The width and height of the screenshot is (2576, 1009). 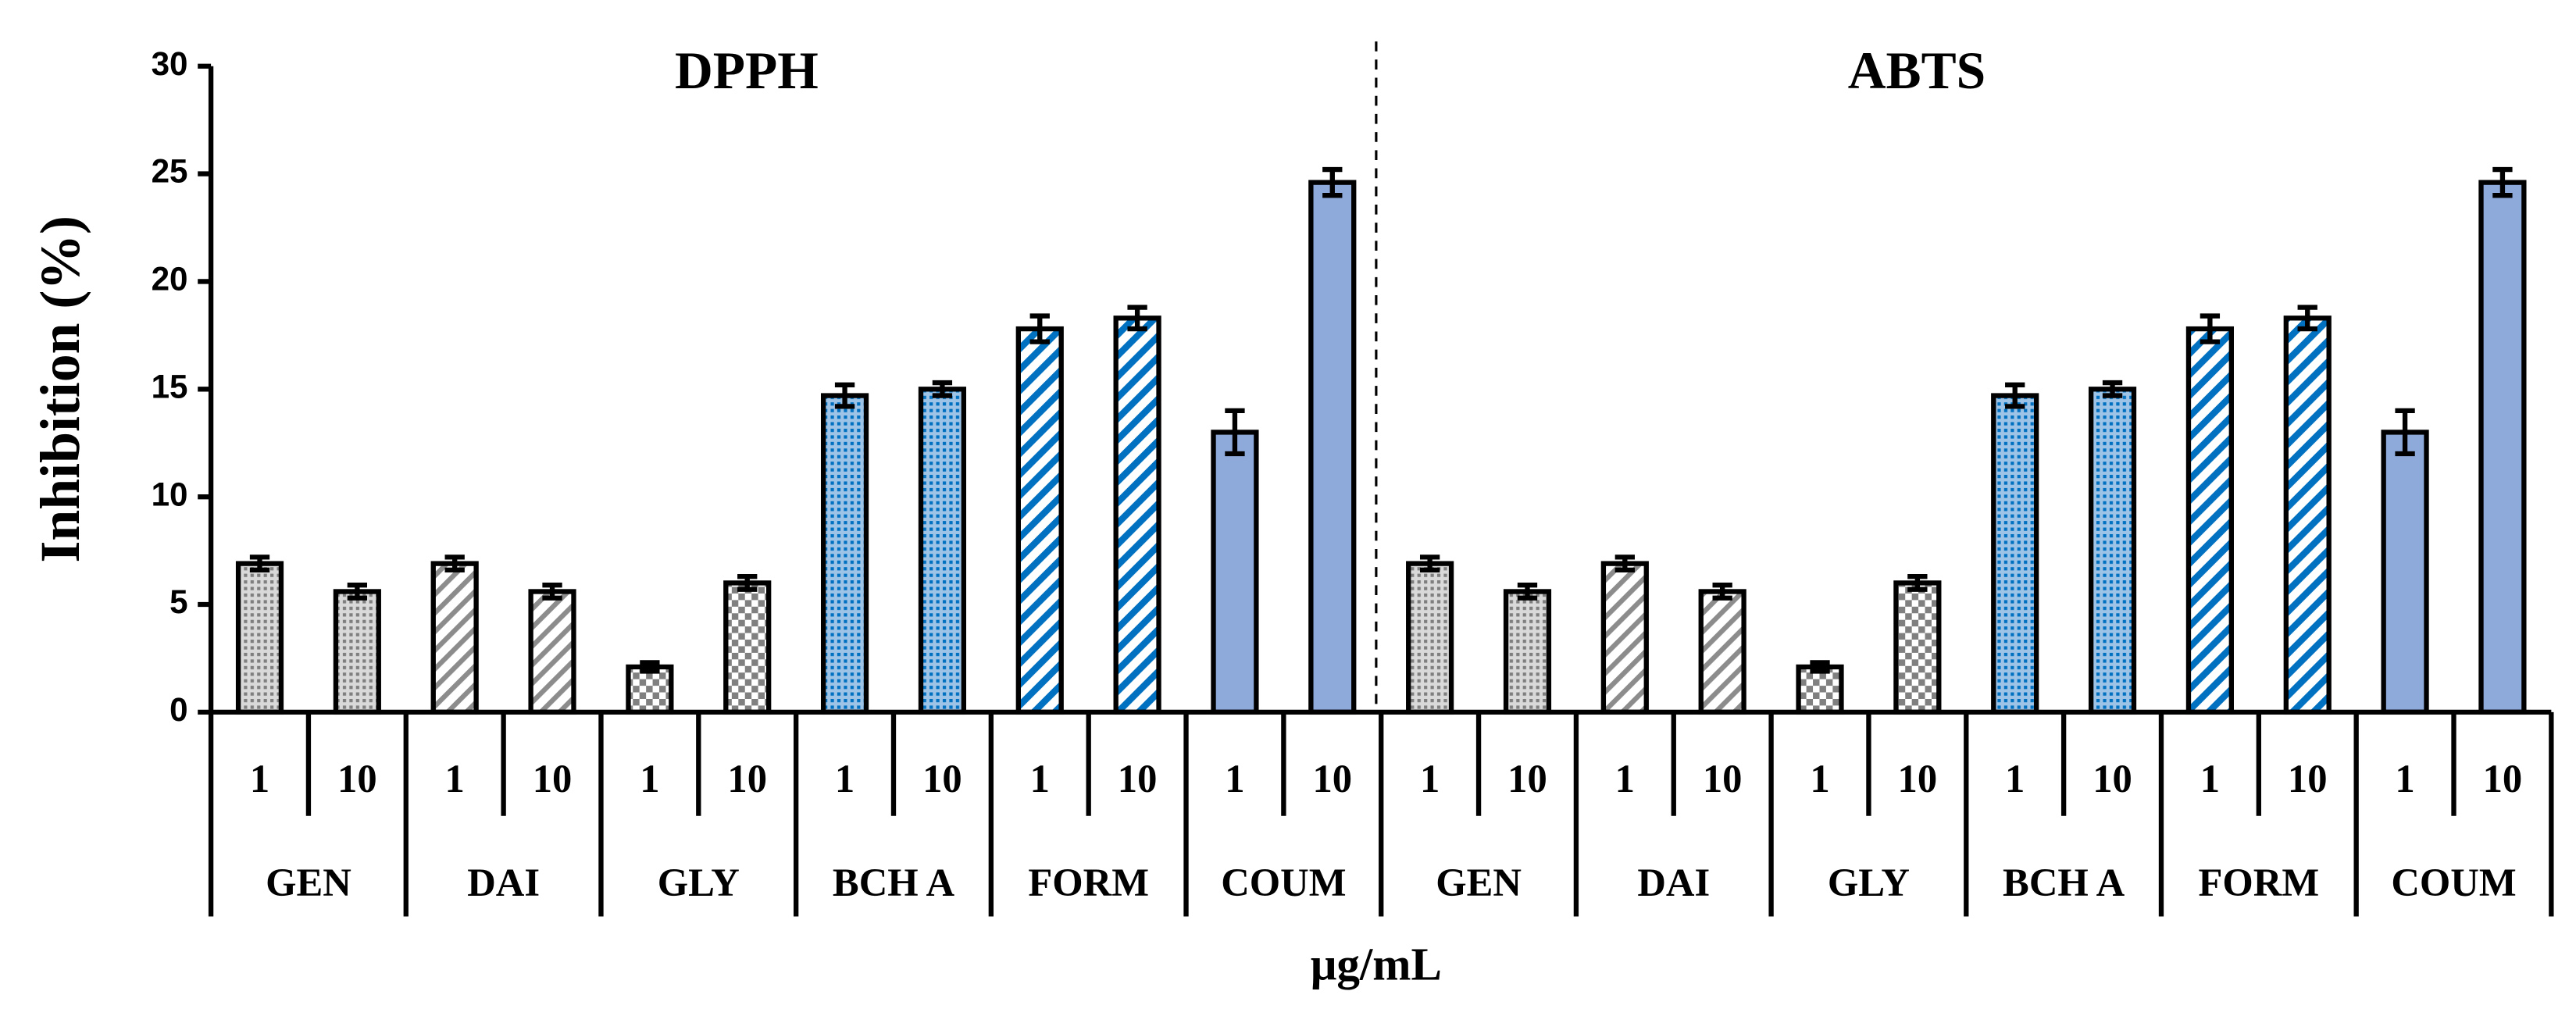 I want to click on x-axis-label: μg/mL, so click(x=1376, y=964).